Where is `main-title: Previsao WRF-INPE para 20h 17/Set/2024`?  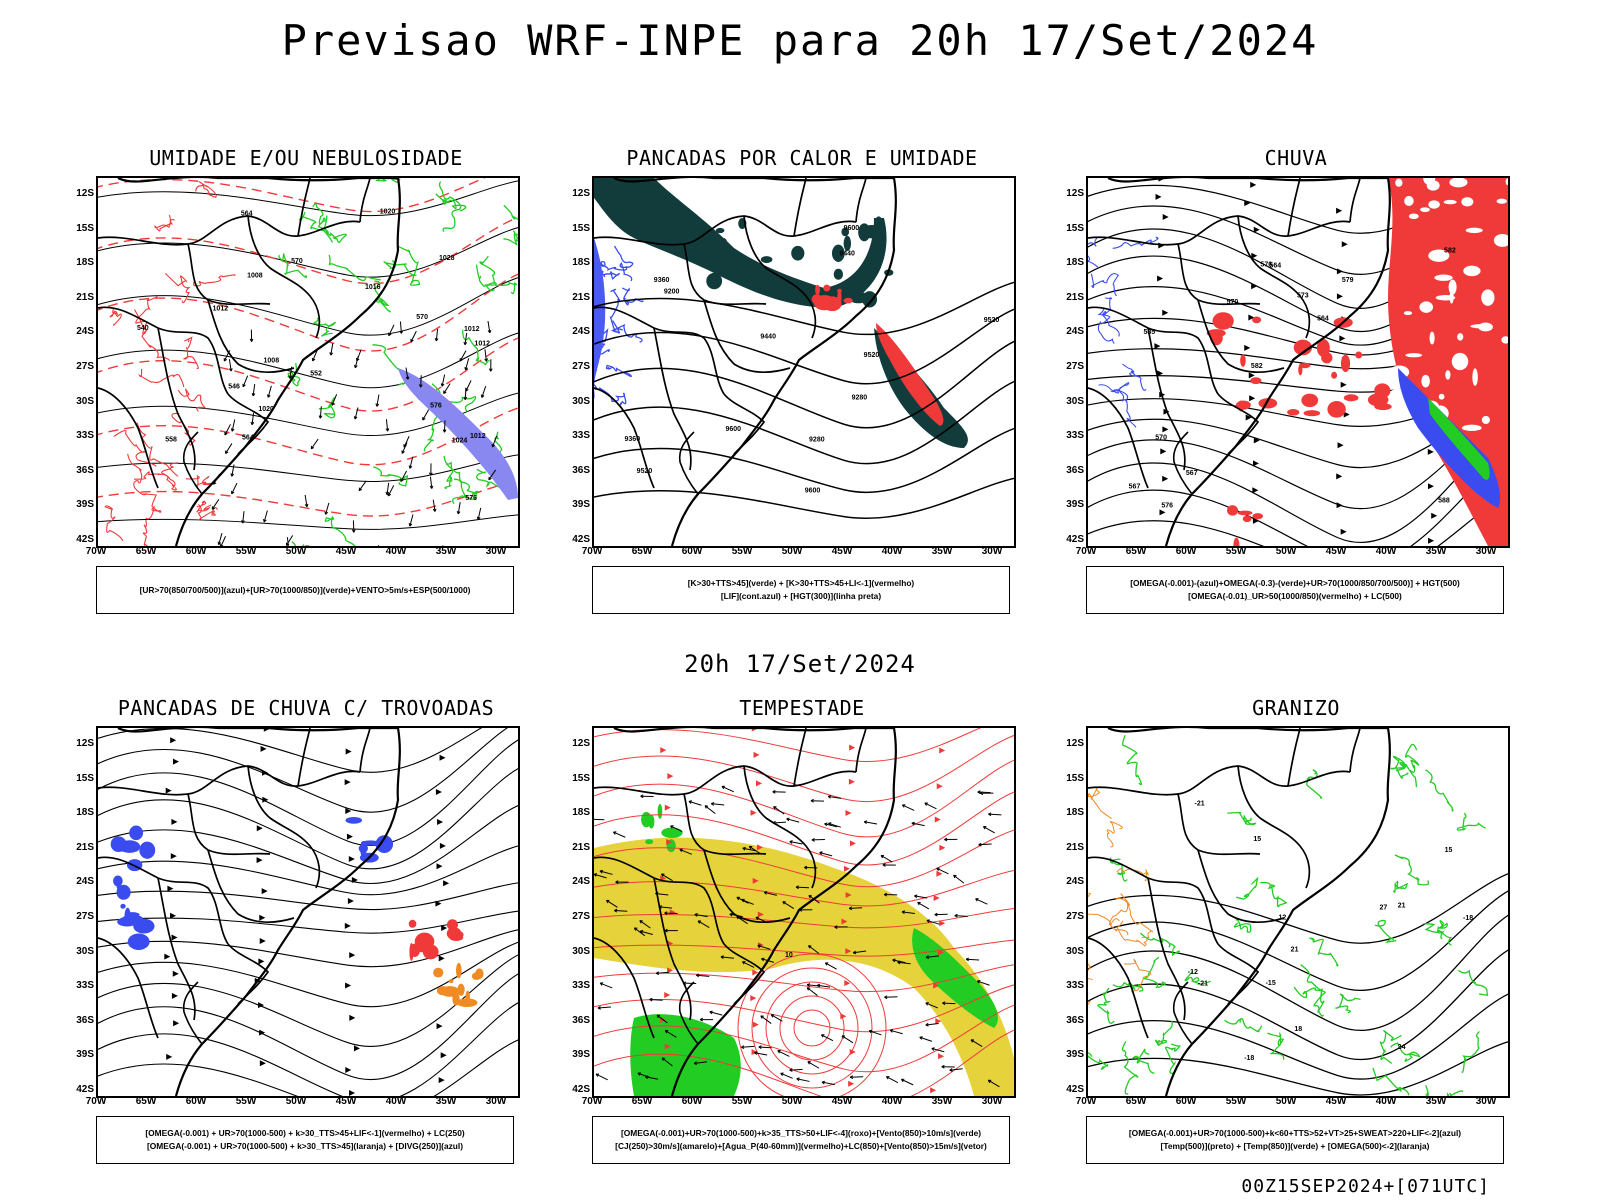 main-title: Previsao WRF-INPE para 20h 17/Set/2024 is located at coordinates (800, 40).